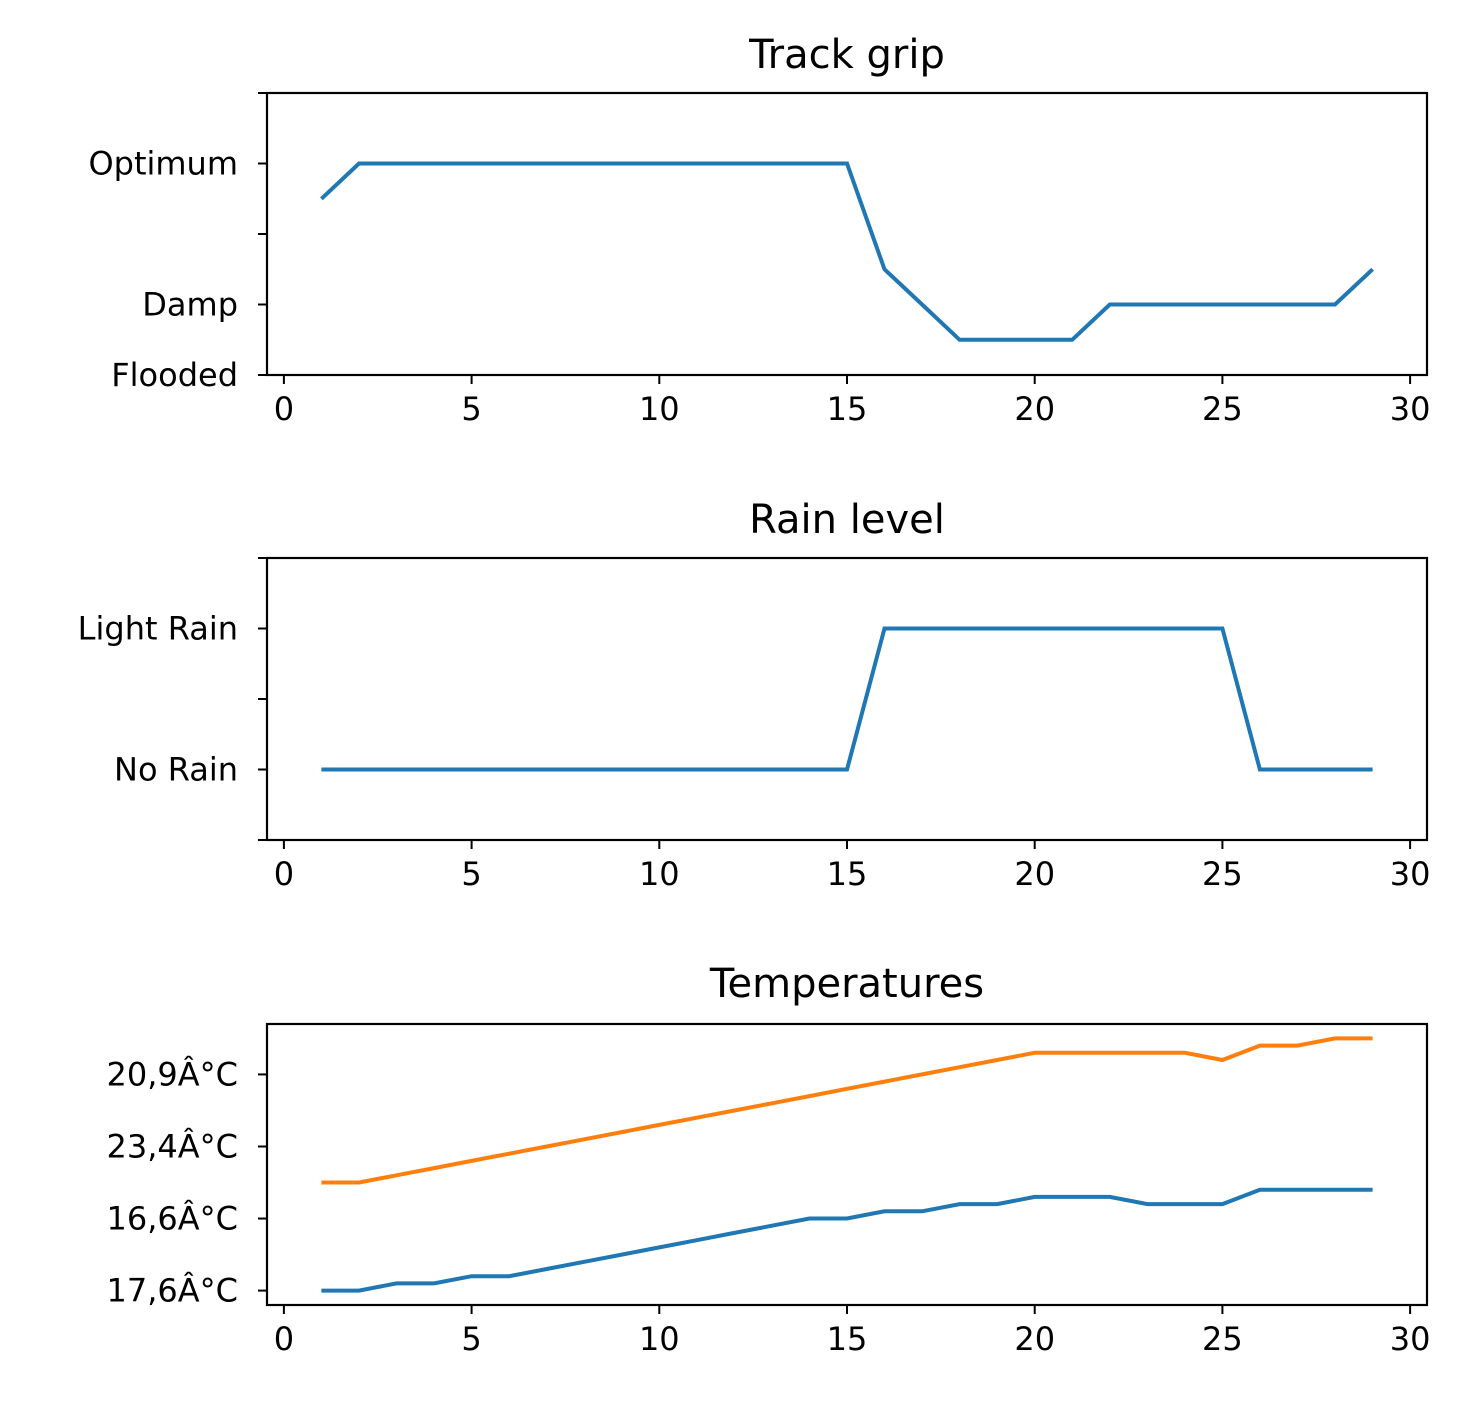 Image resolution: width=1469 pixels, height=1406 pixels. I want to click on y-tick-label: No Rain, so click(176, 770).